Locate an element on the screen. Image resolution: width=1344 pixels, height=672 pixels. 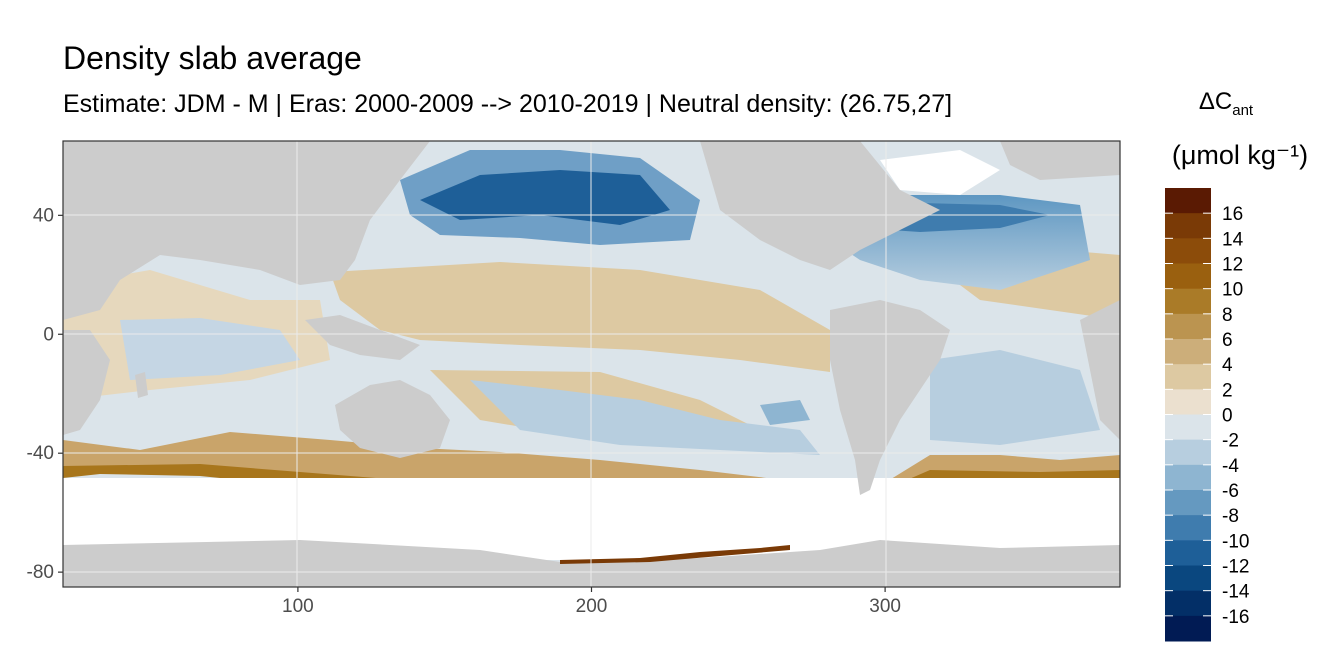
legend-label: -12 is located at coordinates (1235, 567).